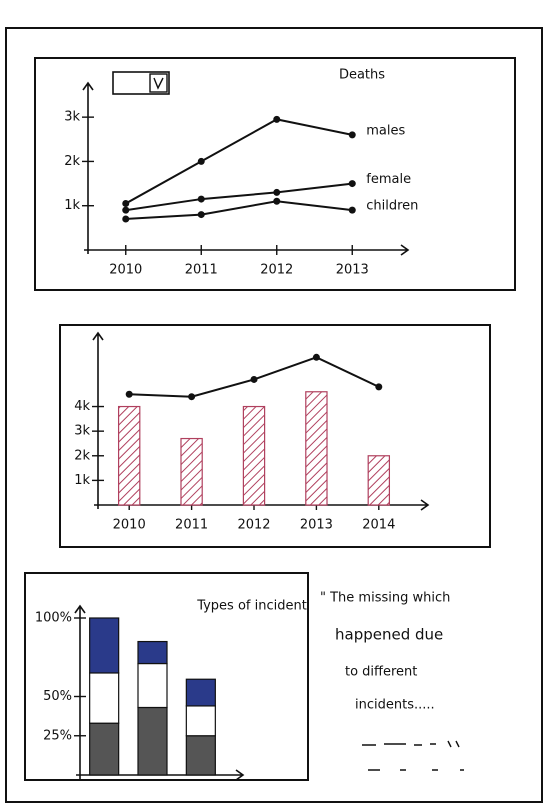  What do you see at coordinates (247, 250) in the screenshot?
I see `x-axis` at bounding box center [247, 250].